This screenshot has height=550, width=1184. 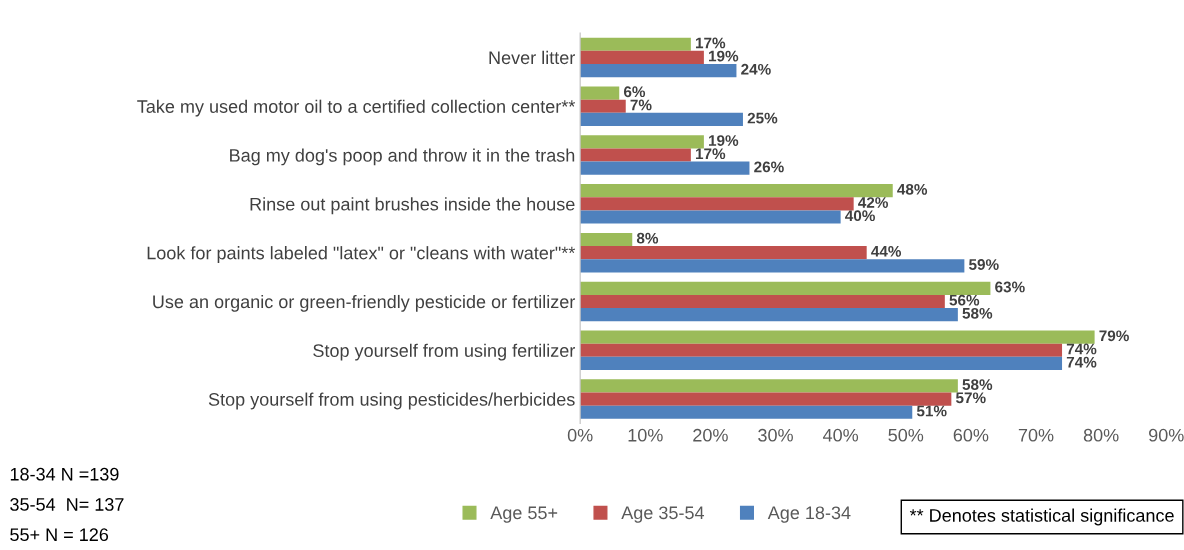 I want to click on text: 35-54 N= 137, so click(x=67, y=504).